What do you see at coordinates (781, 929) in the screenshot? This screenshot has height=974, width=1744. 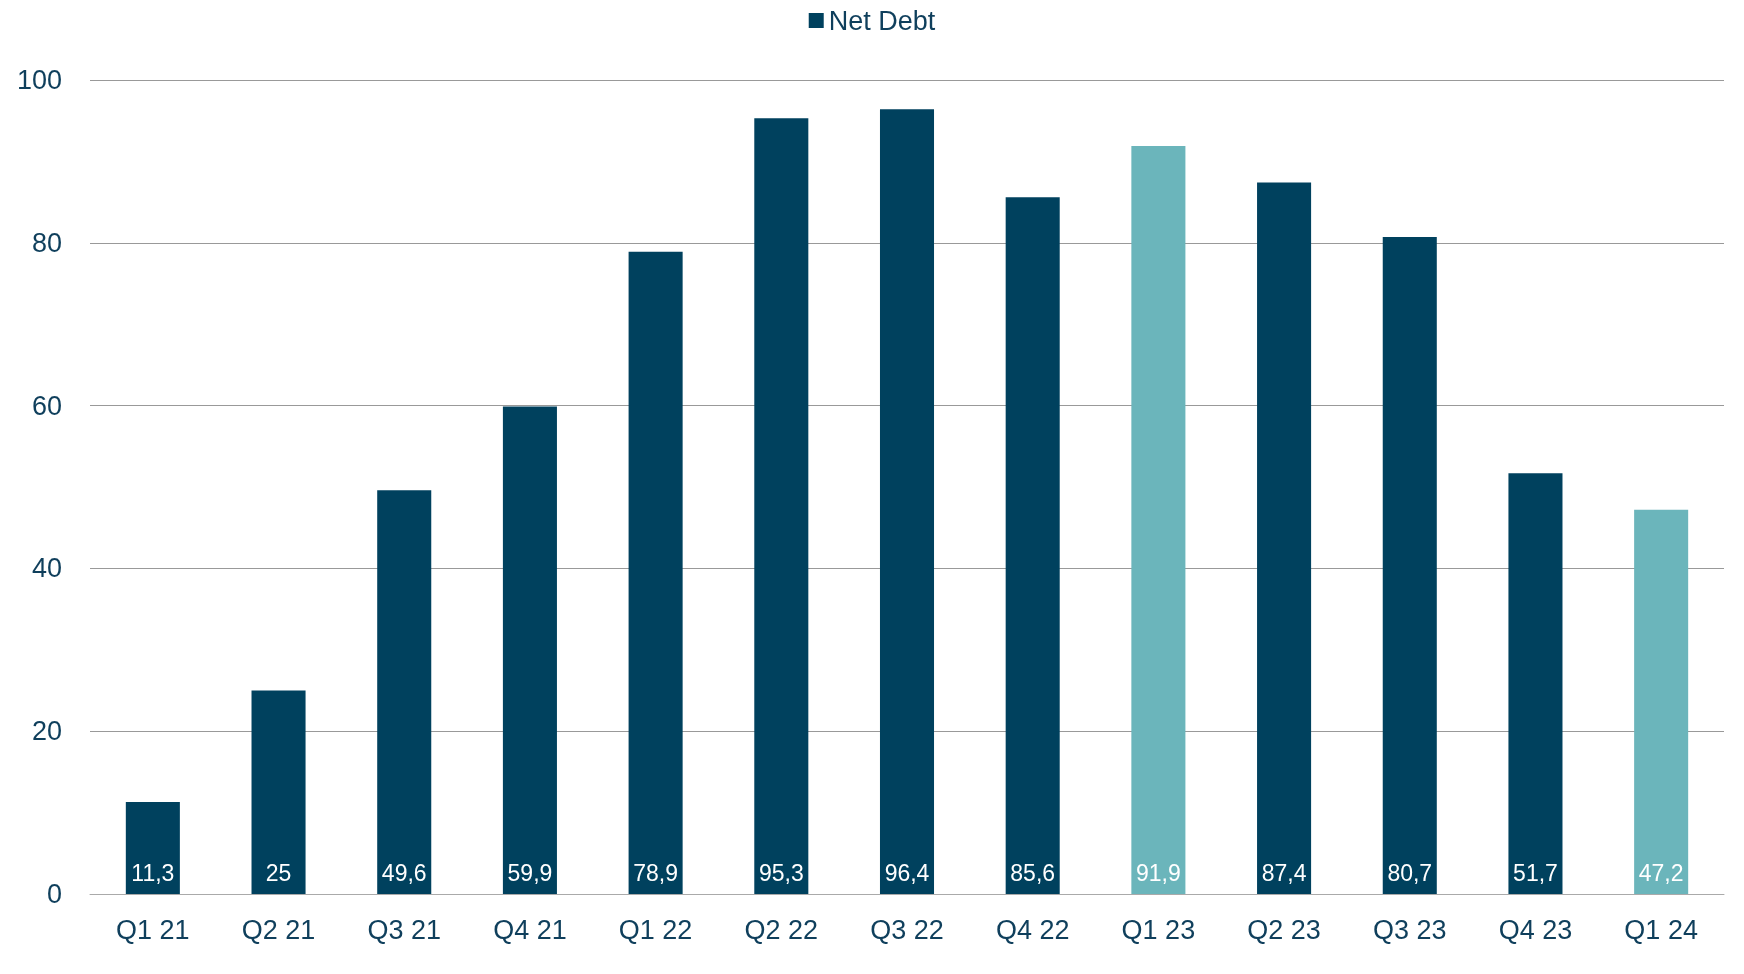 I see `x-tick-label: Q2 22` at bounding box center [781, 929].